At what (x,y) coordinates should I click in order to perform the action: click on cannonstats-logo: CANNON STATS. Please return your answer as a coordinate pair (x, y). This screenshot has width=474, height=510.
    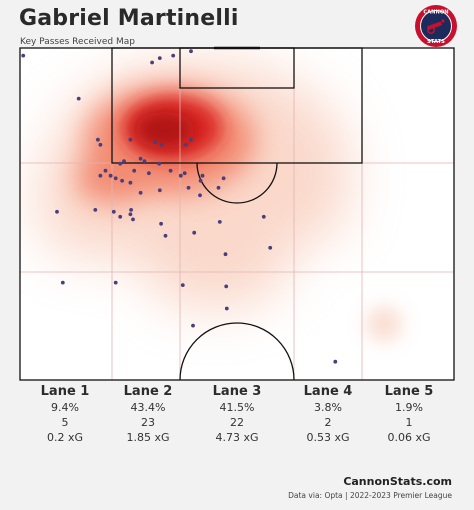
    Looking at the image, I should click on (436, 26).